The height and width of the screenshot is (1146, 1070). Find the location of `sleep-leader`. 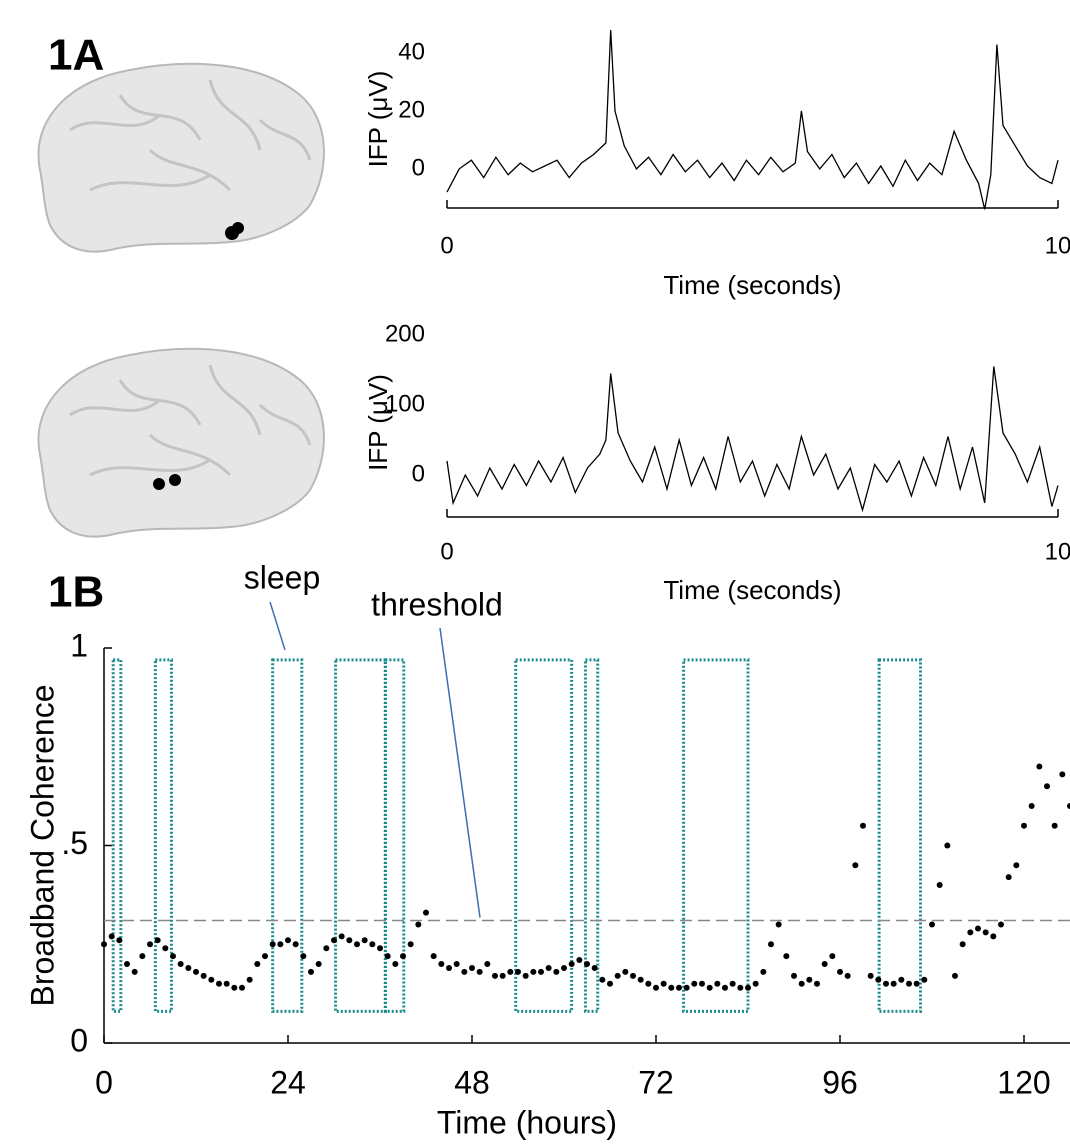

sleep-leader is located at coordinates (277, 626).